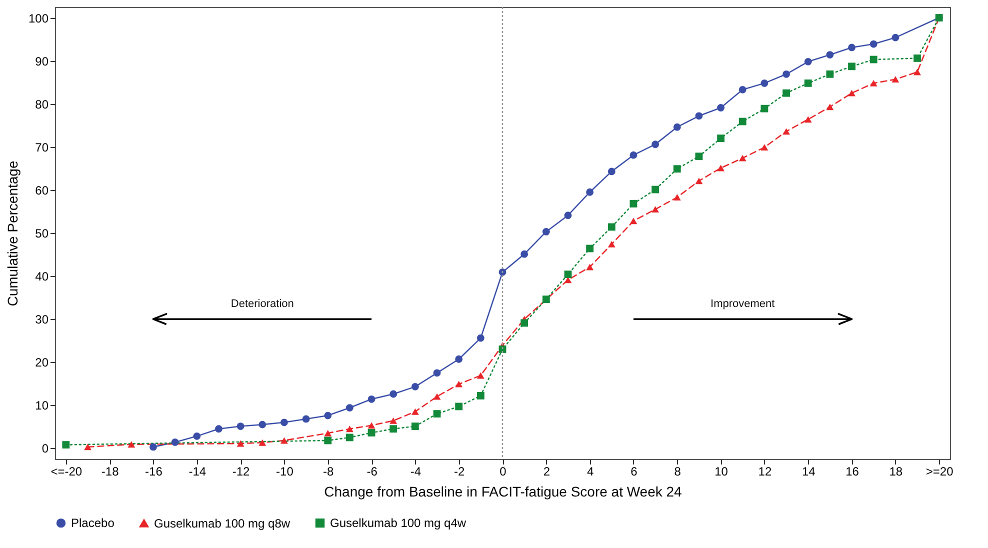 The image size is (988, 548). I want to click on x-axis-title: Change from Baseline in FACIT-fatigue Score at Week 24, so click(503, 492).